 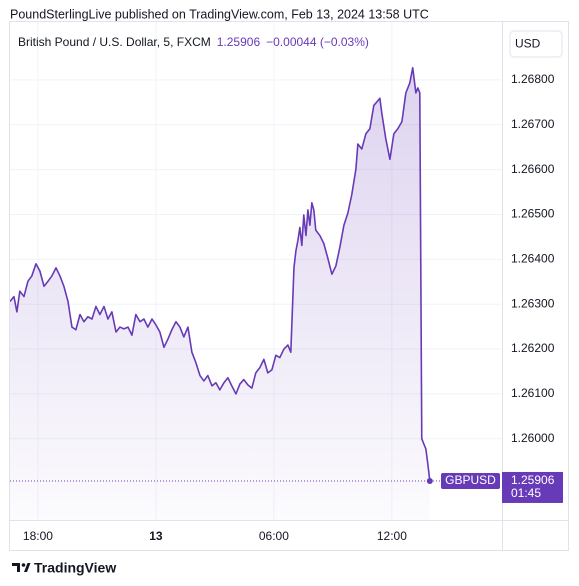 I want to click on countdown-label: 01:45, so click(x=526, y=493).